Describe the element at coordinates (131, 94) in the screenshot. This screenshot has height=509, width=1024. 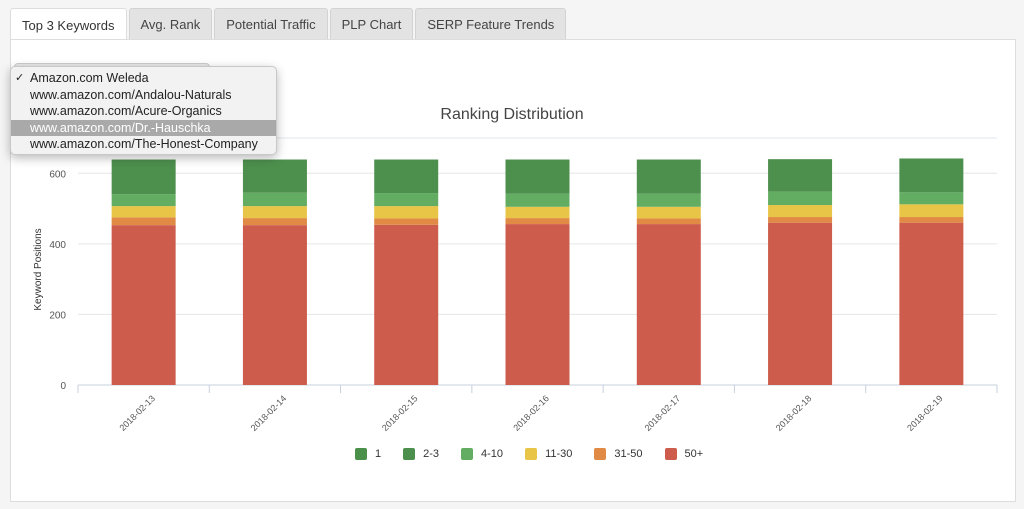
I see `dropdown-option-label: www.amazon.com/Andalou-Naturals` at that location.